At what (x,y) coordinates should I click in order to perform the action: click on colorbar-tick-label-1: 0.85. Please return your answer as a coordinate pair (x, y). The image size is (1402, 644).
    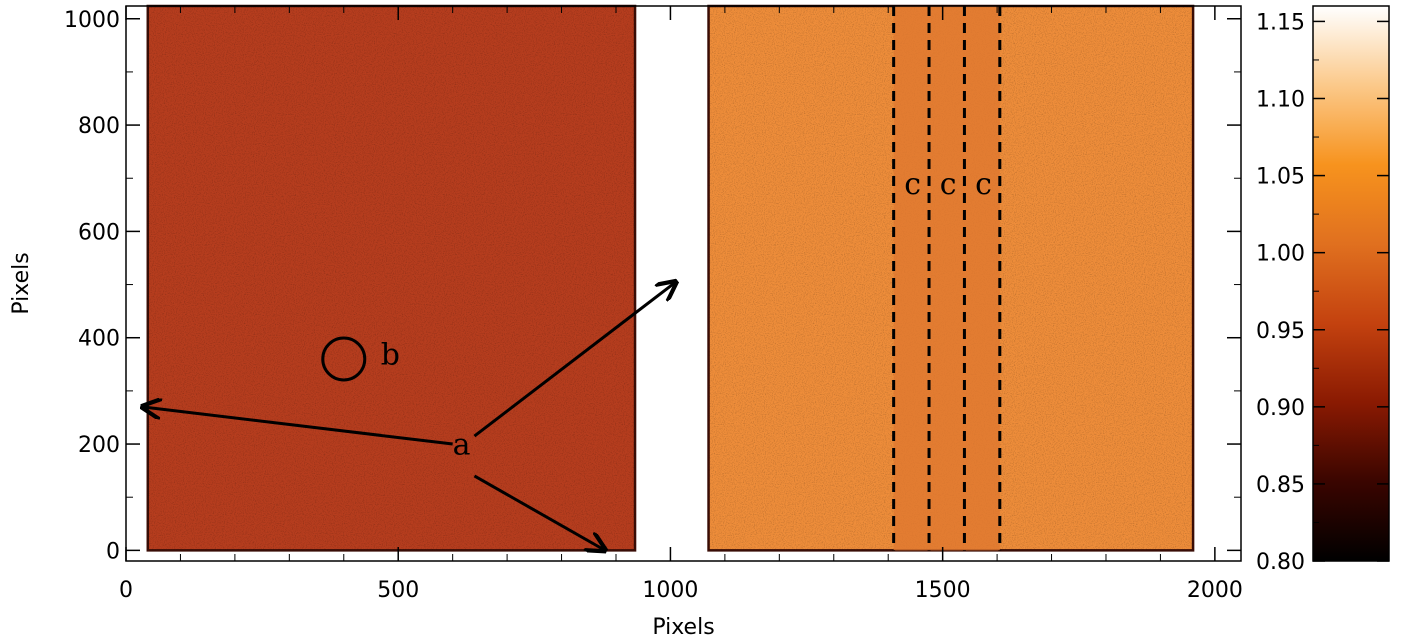
    Looking at the image, I should click on (1280, 485).